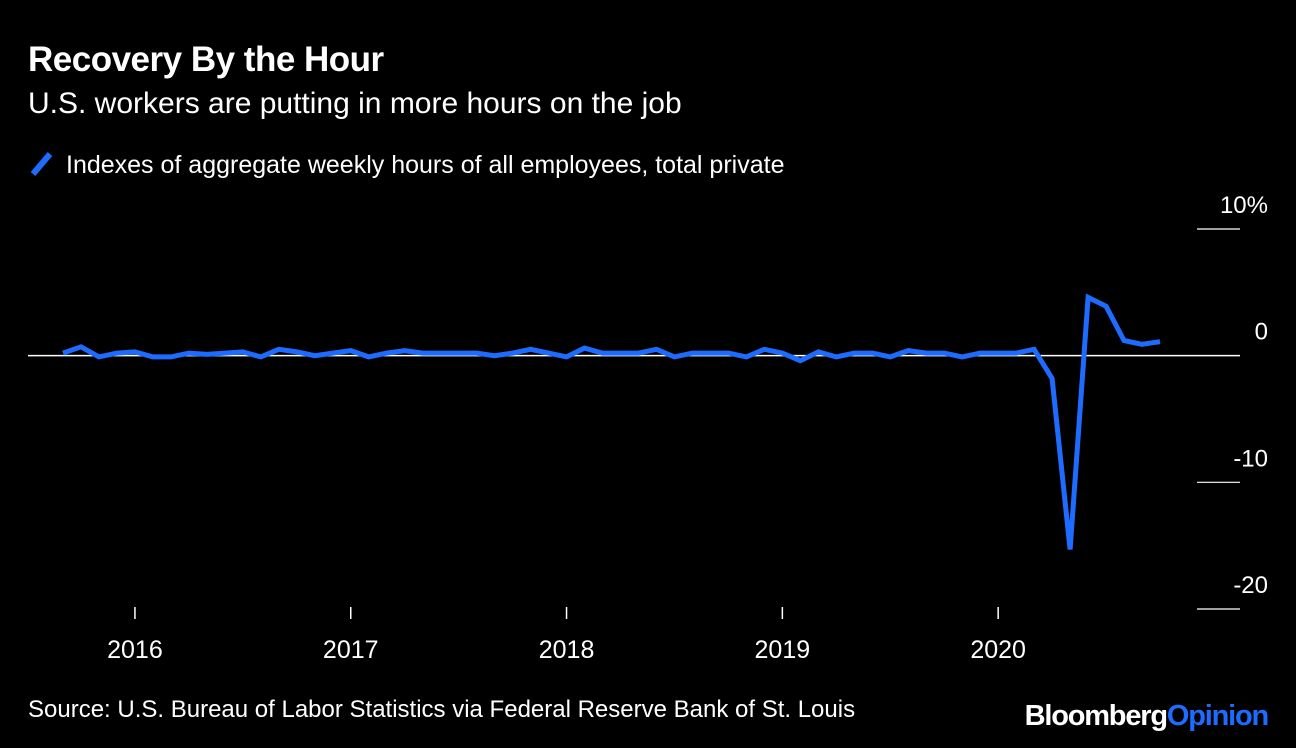 The image size is (1296, 748). What do you see at coordinates (135, 650) in the screenshot?
I see `x-tick-label: 2016` at bounding box center [135, 650].